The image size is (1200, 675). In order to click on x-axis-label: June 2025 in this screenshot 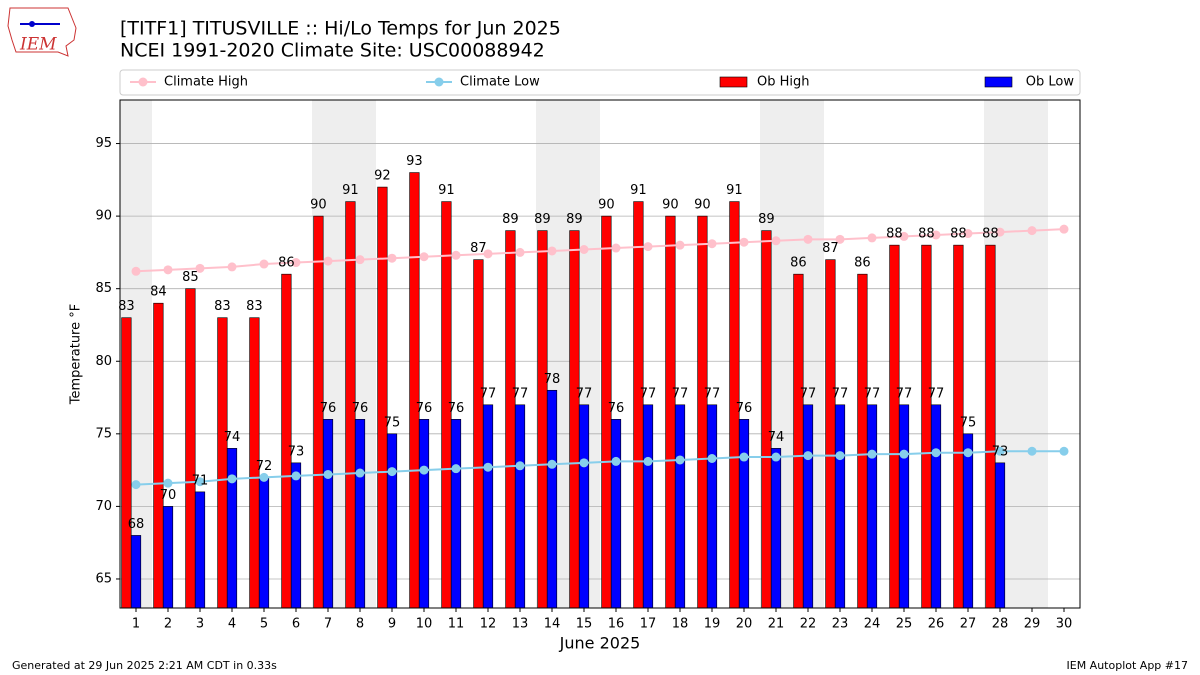, I will do `click(600, 643)`.